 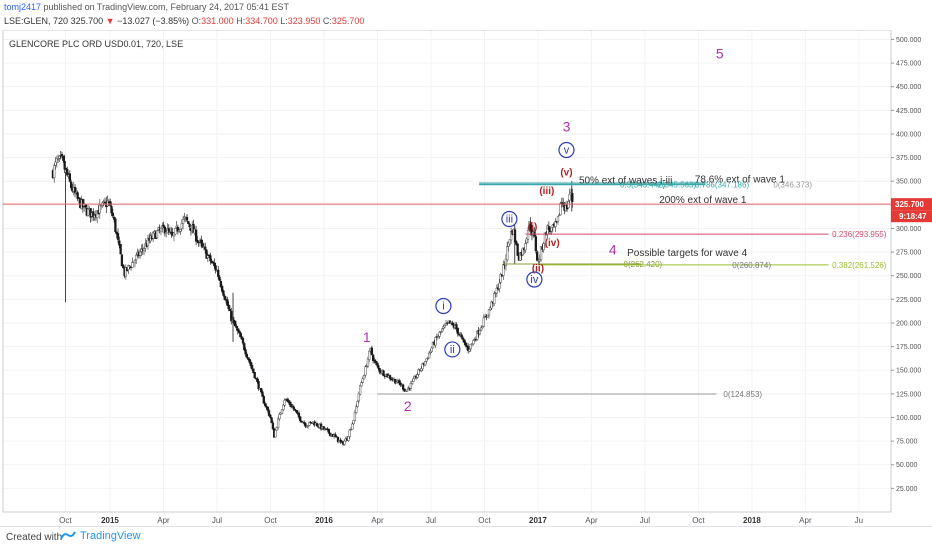 I want to click on wave-label-minor: iii, so click(x=509, y=220).